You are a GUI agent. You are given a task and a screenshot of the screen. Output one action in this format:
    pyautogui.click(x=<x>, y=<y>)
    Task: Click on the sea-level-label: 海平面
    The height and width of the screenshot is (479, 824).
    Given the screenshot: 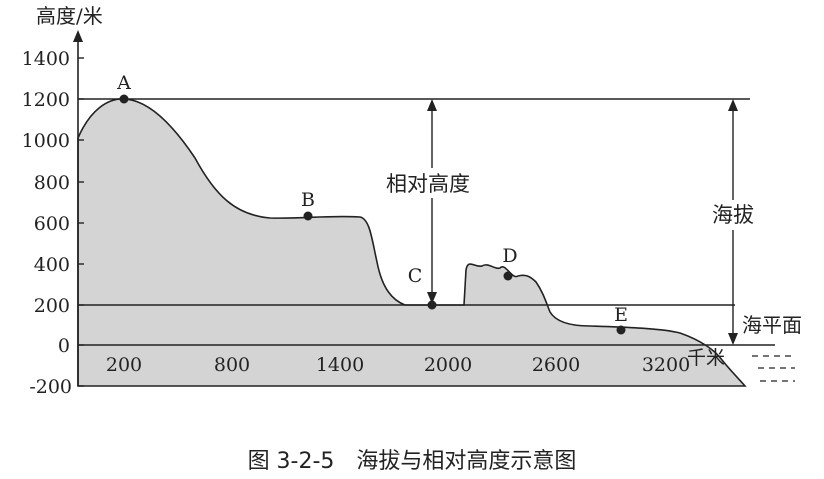 What is the action you would take?
    pyautogui.click(x=772, y=325)
    